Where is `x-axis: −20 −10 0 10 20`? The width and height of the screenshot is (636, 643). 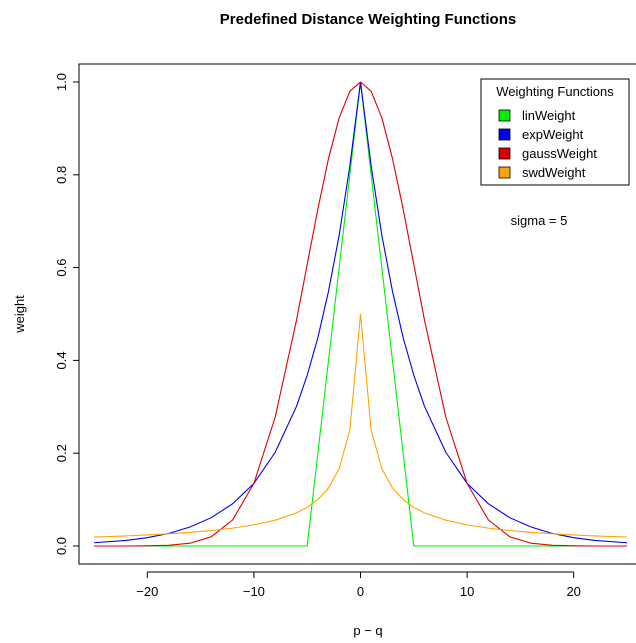
x-axis: −20 −10 0 10 20 is located at coordinates (358, 585).